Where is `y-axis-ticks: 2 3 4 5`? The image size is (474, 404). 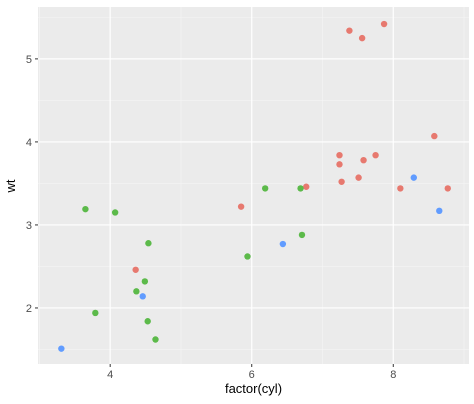 y-axis-ticks: 2 3 4 5 is located at coordinates (32, 184).